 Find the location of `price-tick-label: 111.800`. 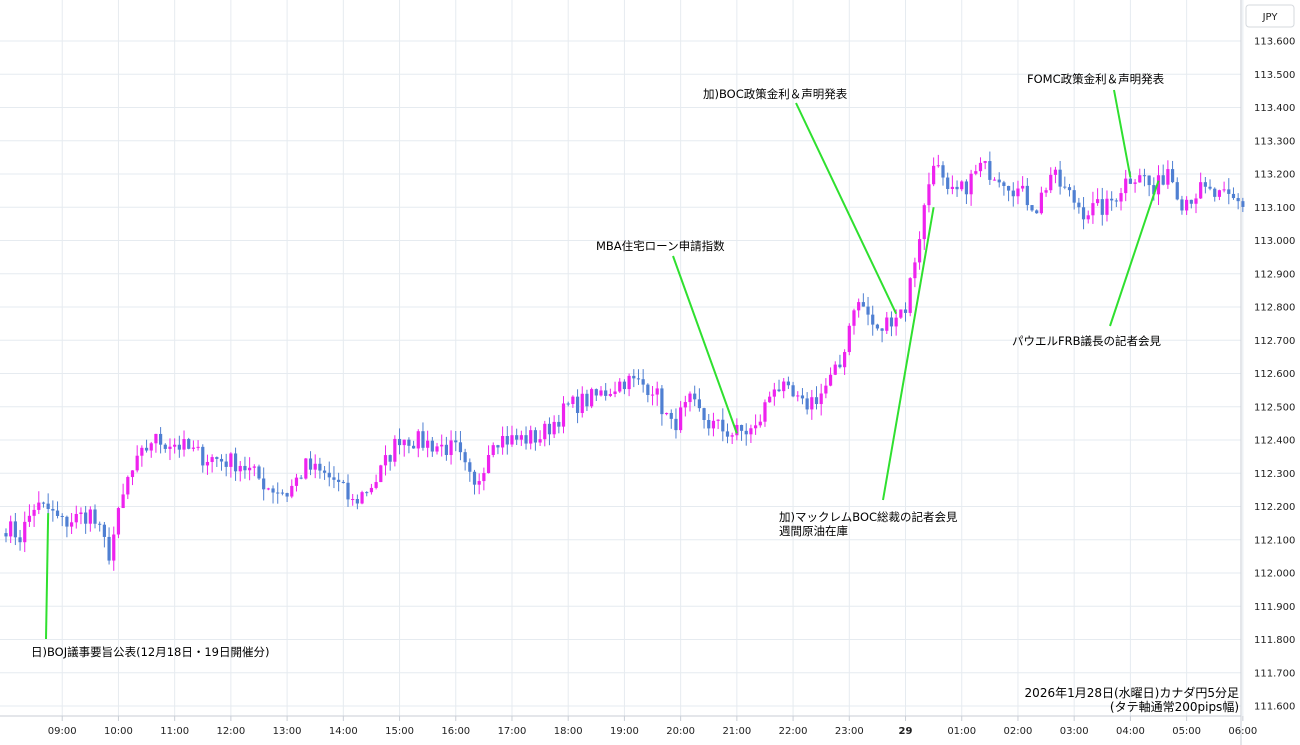

price-tick-label: 111.800 is located at coordinates (1274, 640).